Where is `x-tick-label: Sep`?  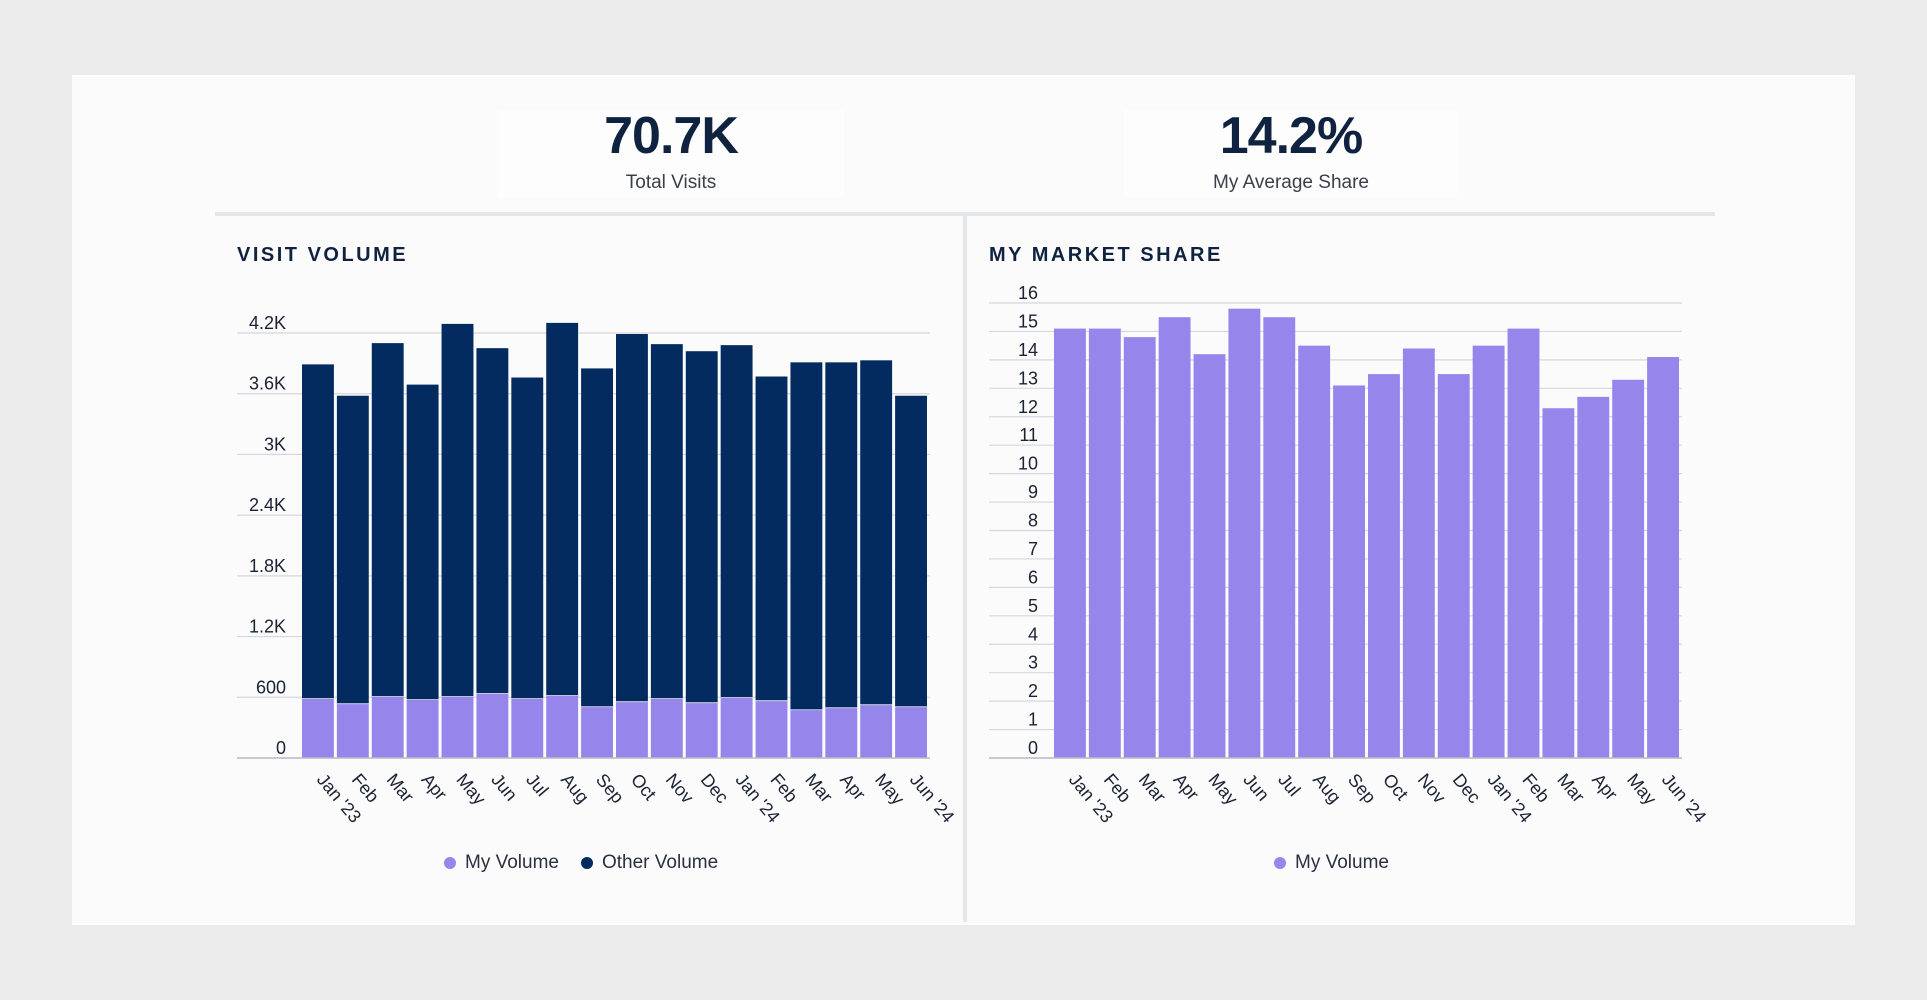
x-tick-label: Sep is located at coordinates (1362, 788).